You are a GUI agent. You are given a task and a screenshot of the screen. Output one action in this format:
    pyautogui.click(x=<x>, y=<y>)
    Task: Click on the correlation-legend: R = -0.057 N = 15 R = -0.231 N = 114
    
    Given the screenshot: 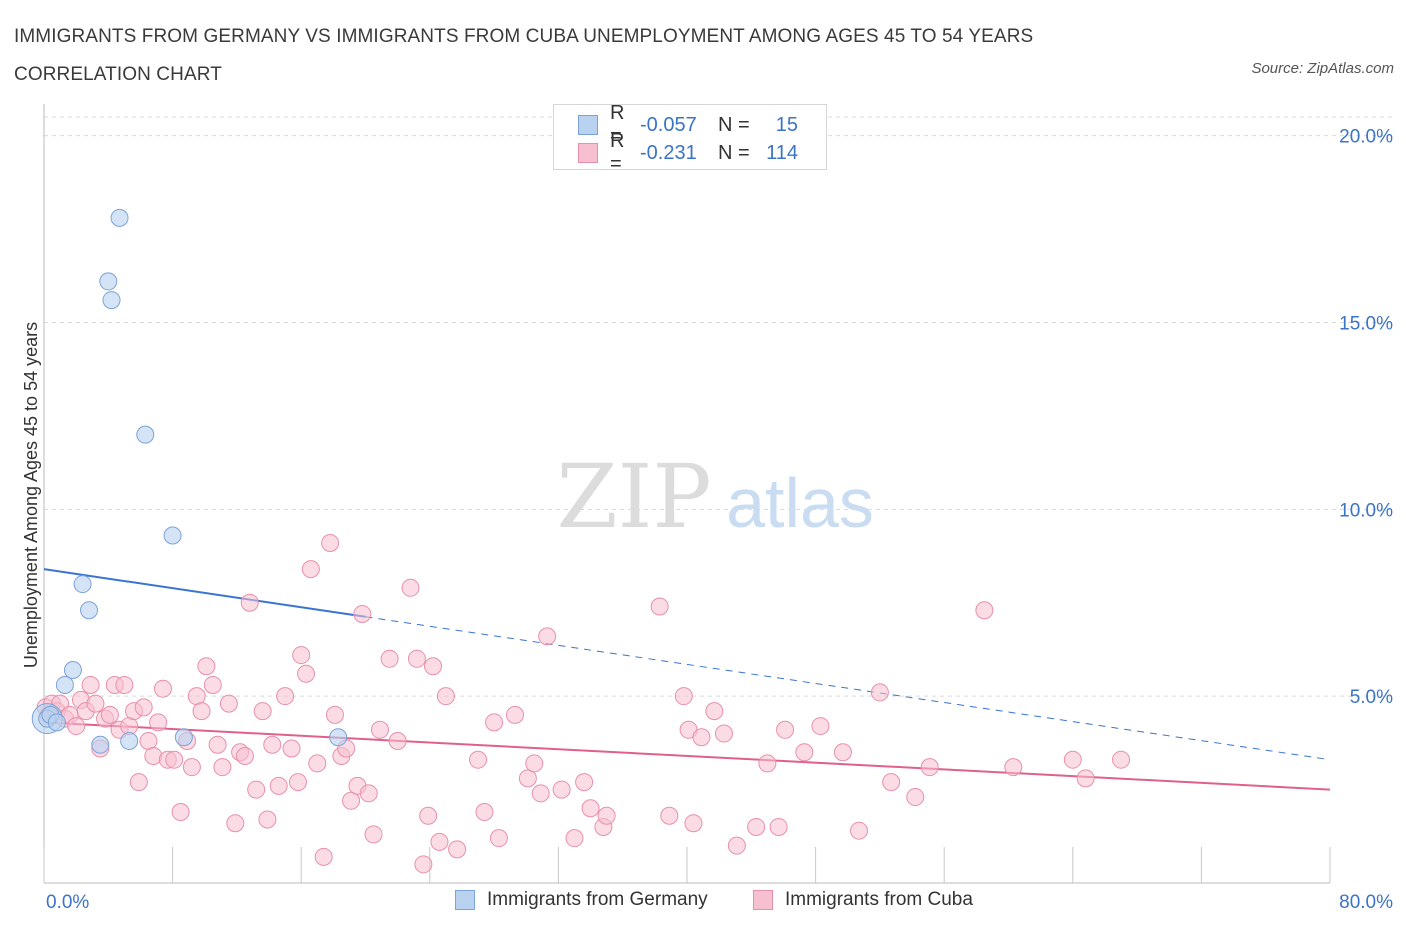 What is the action you would take?
    pyautogui.click(x=690, y=138)
    